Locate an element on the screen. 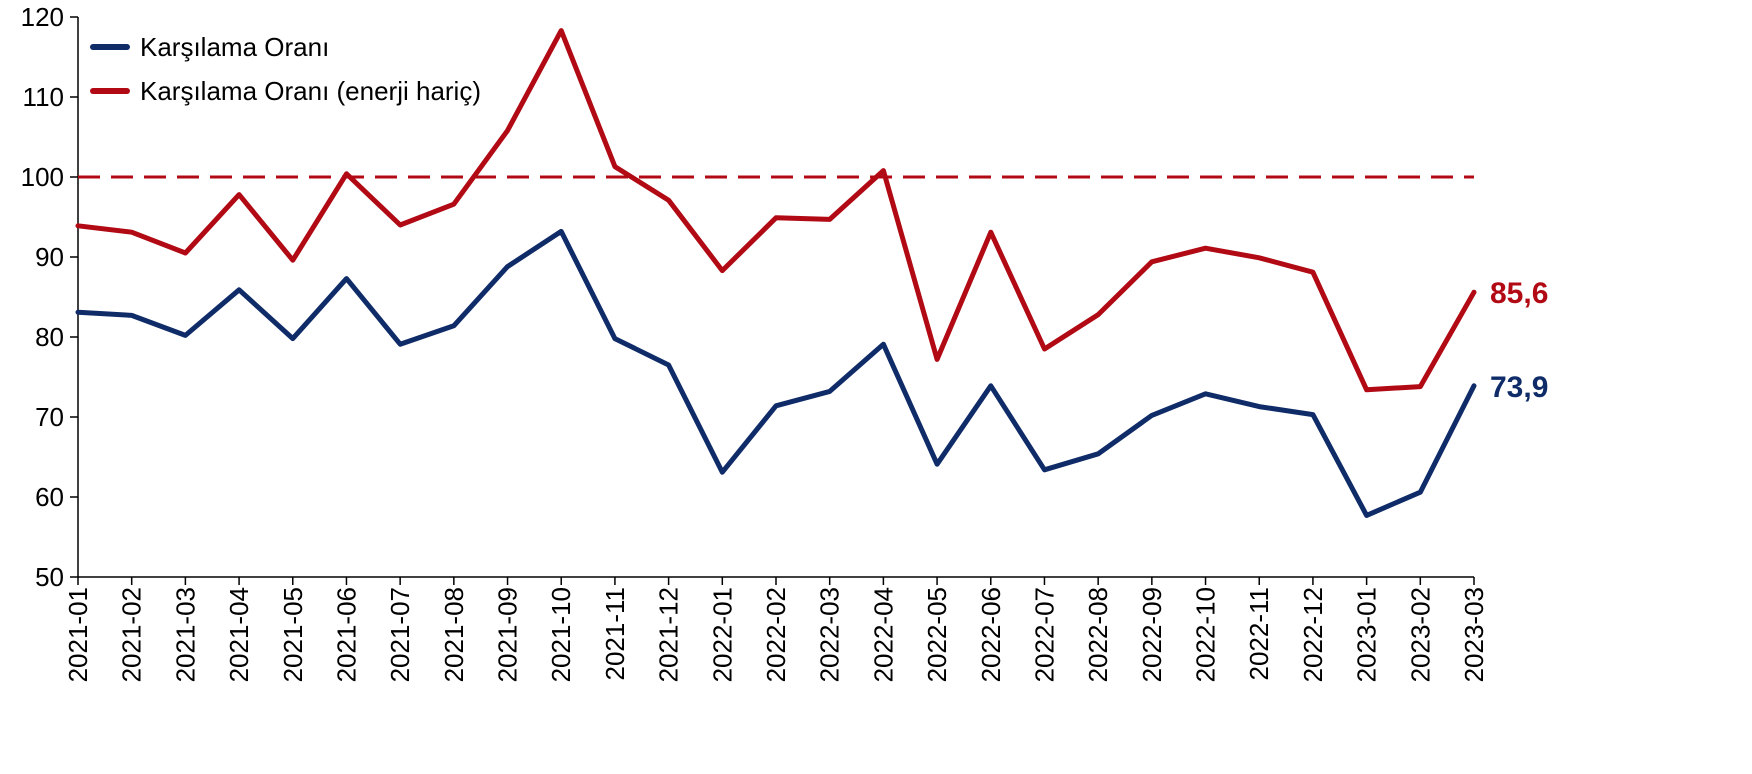 The image size is (1752, 774). x-tick-label: 2023-01 is located at coordinates (1367, 634).